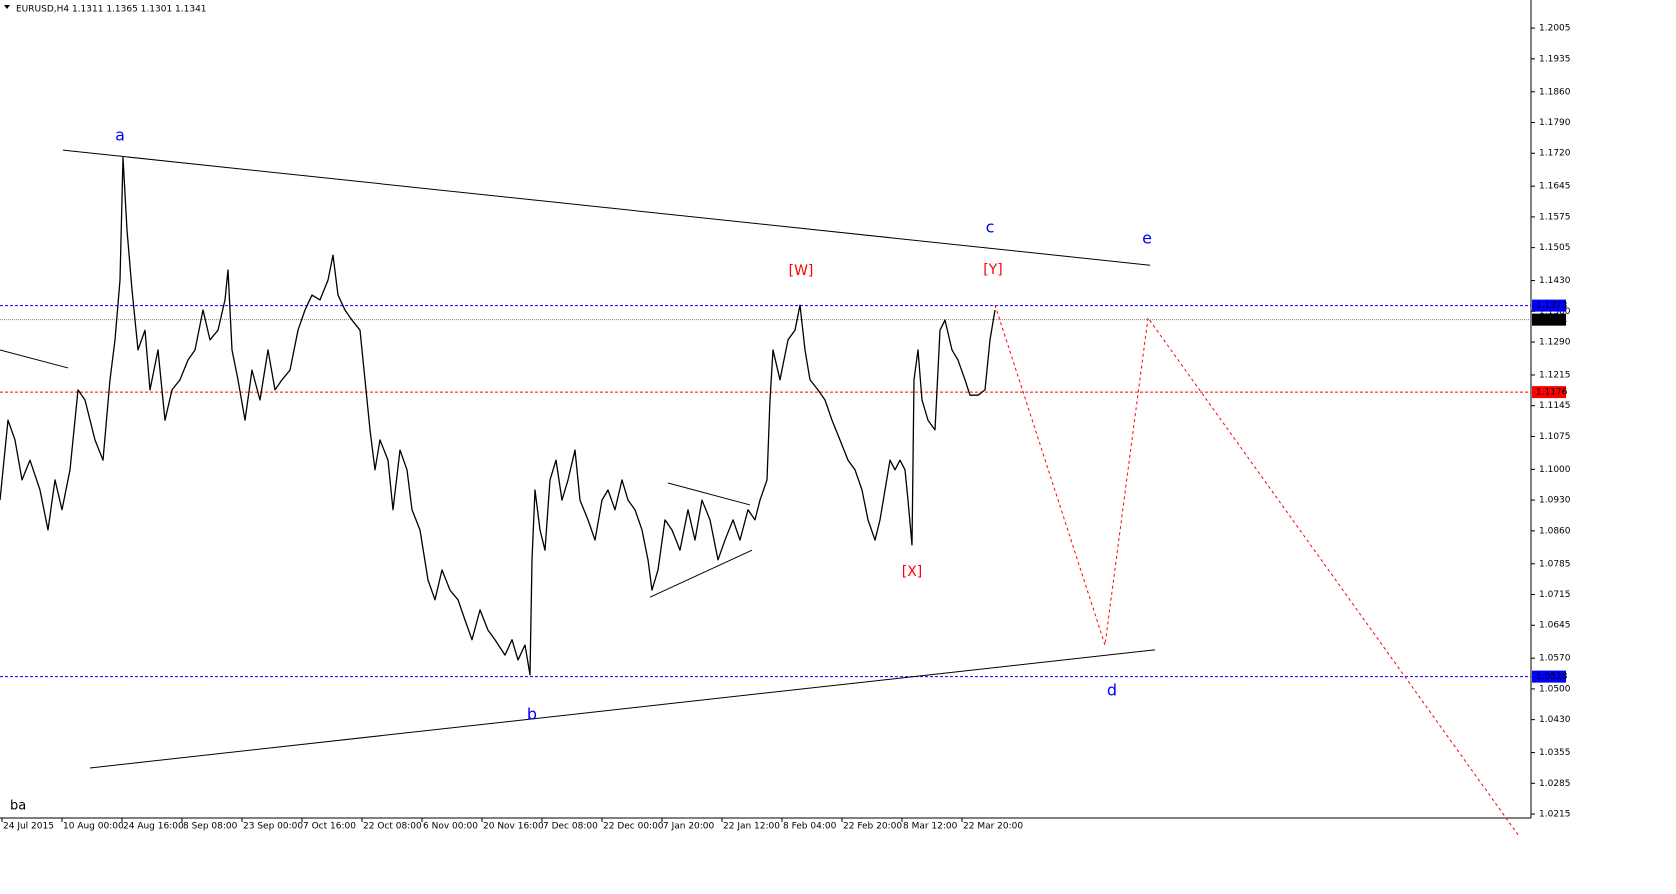  Describe the element at coordinates (751, 827) in the screenshot. I see `x-tick-label: 22 Jan 12:00` at that location.